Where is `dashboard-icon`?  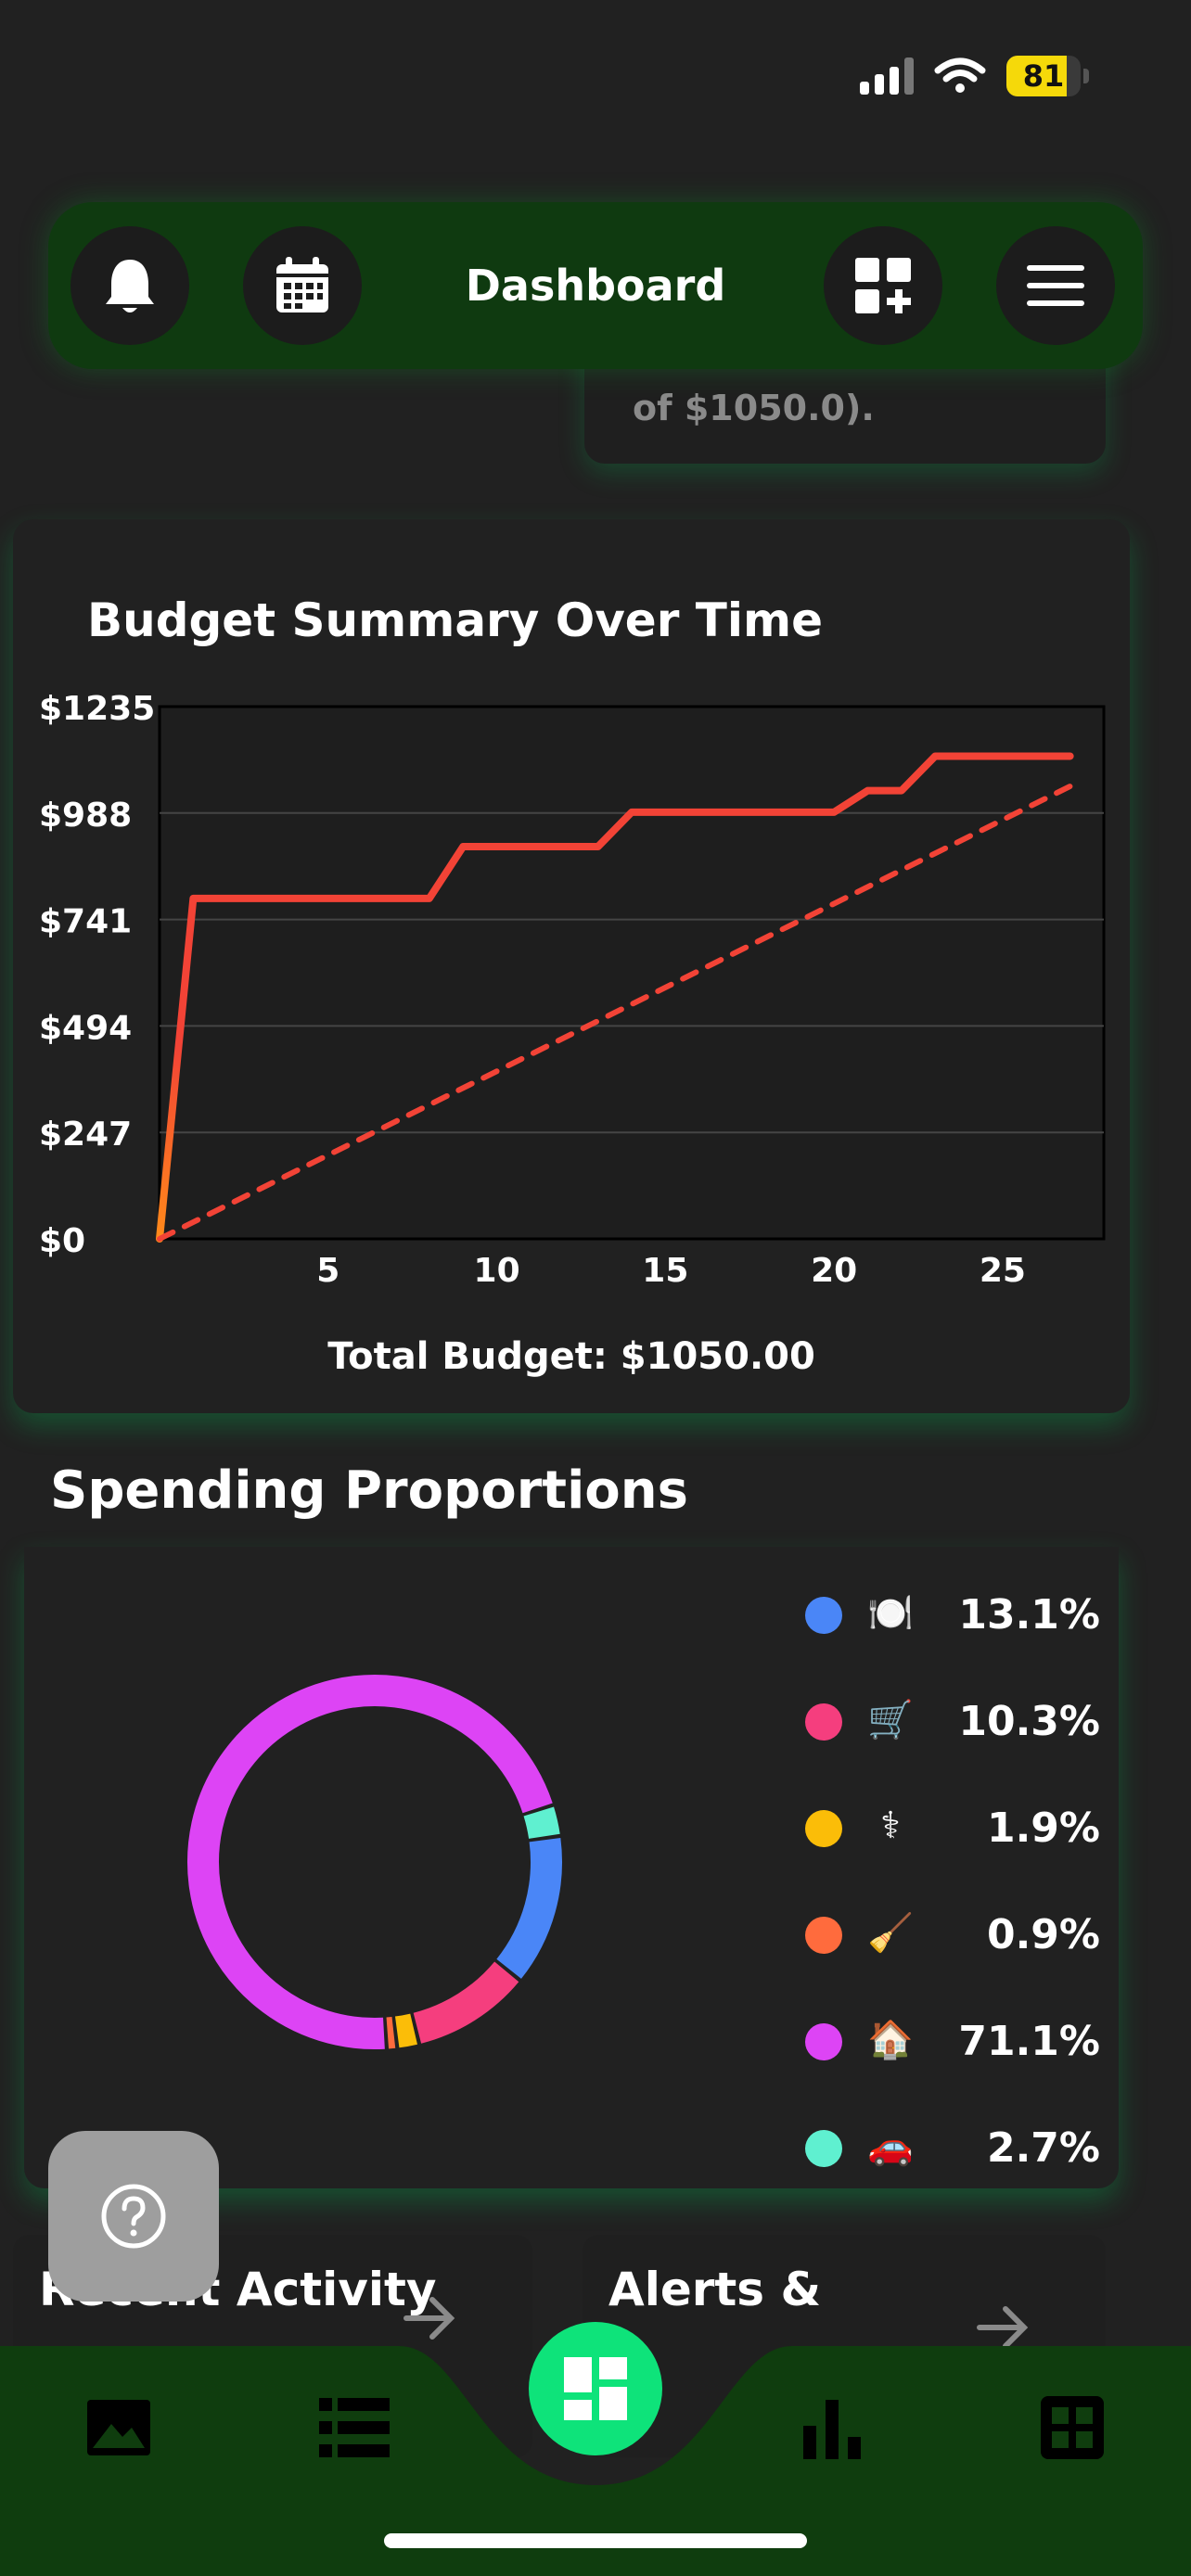 dashboard-icon is located at coordinates (595, 2388).